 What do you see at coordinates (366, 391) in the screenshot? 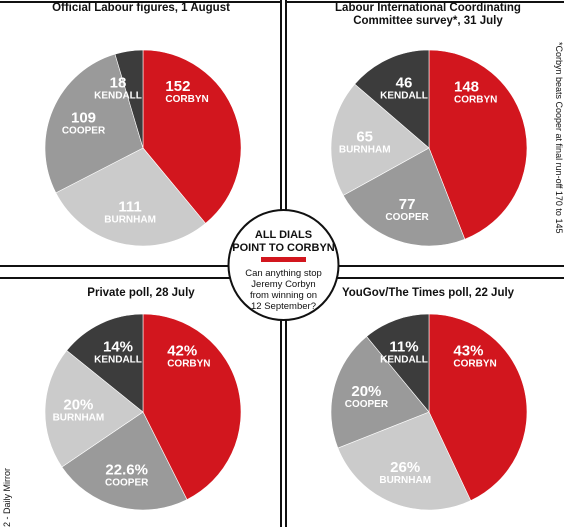
I see `slice-value-cooper: 20%` at bounding box center [366, 391].